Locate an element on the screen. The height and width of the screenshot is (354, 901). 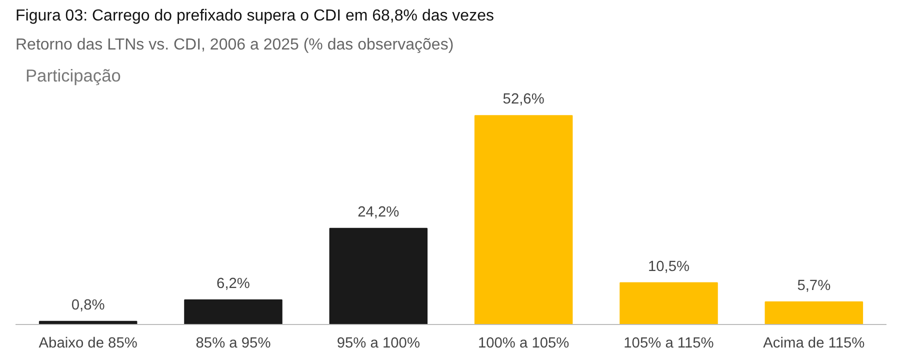
x-tick-label: Abaixo de 85% is located at coordinates (88, 344).